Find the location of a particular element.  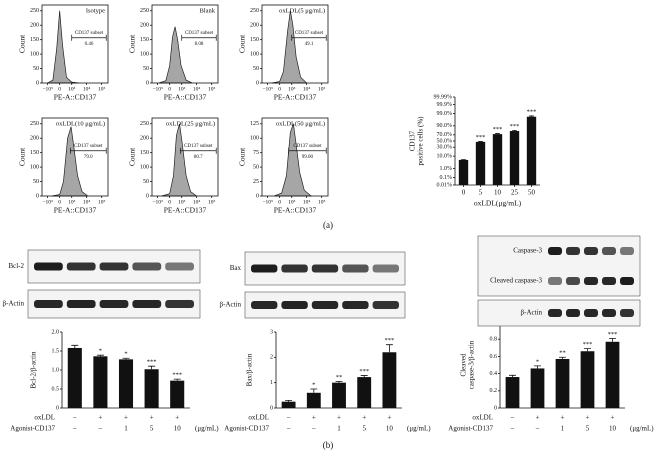

y-tick-label: 50 is located at coordinates (256, 69).